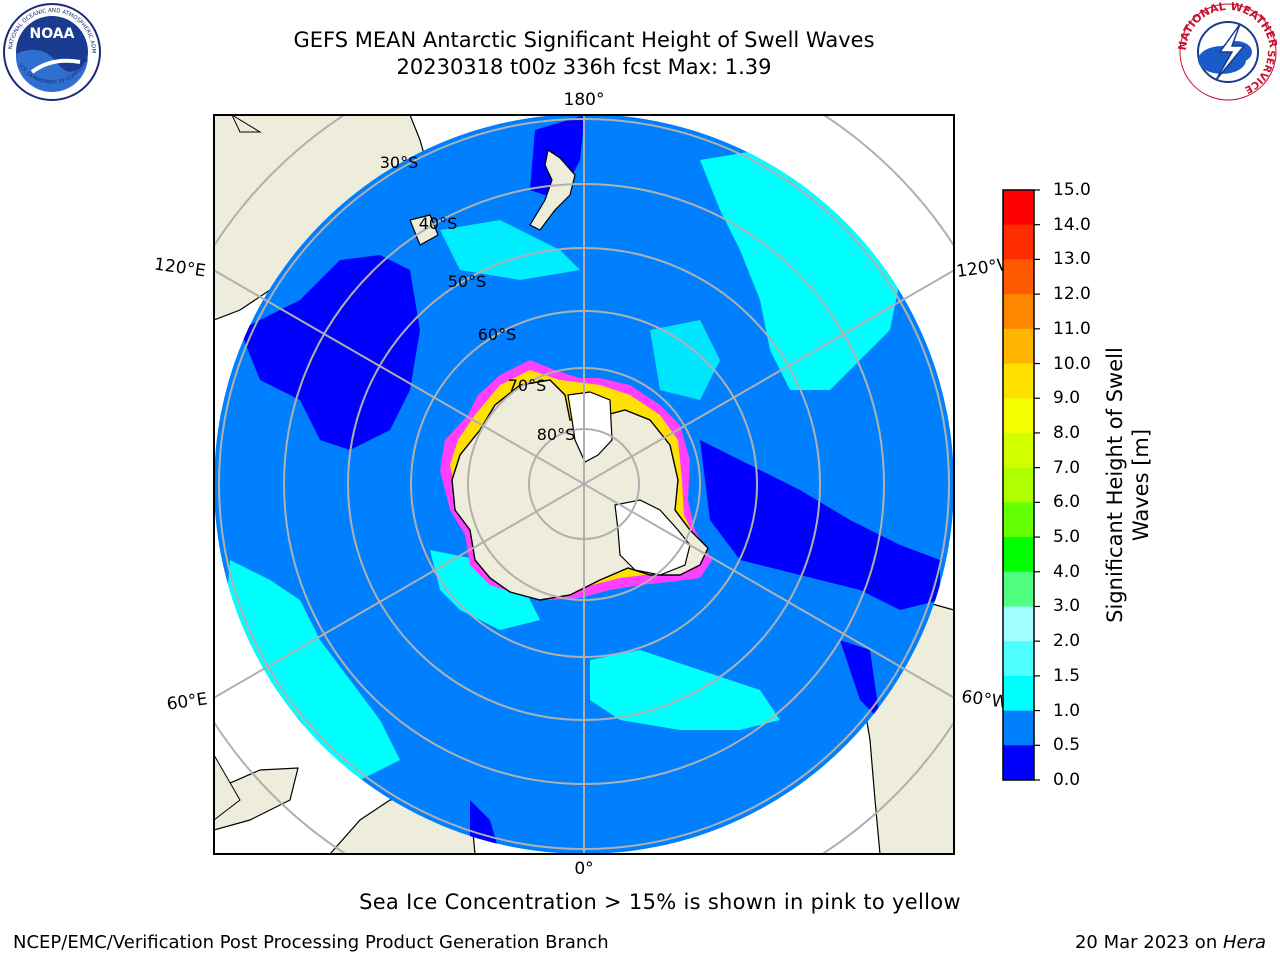 This screenshot has height=960, width=1280. Describe the element at coordinates (1067, 432) in the screenshot. I see `colorbar-tick-label: 8.0` at that location.